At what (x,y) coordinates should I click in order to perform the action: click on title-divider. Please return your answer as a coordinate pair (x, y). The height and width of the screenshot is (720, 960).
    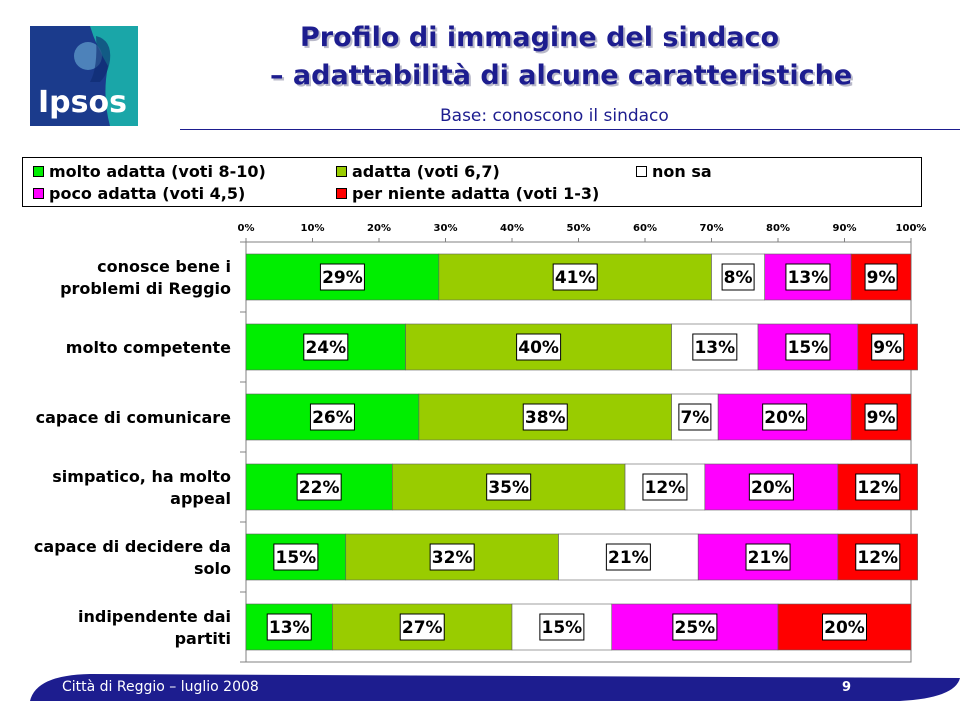
    Looking at the image, I should click on (570, 129).